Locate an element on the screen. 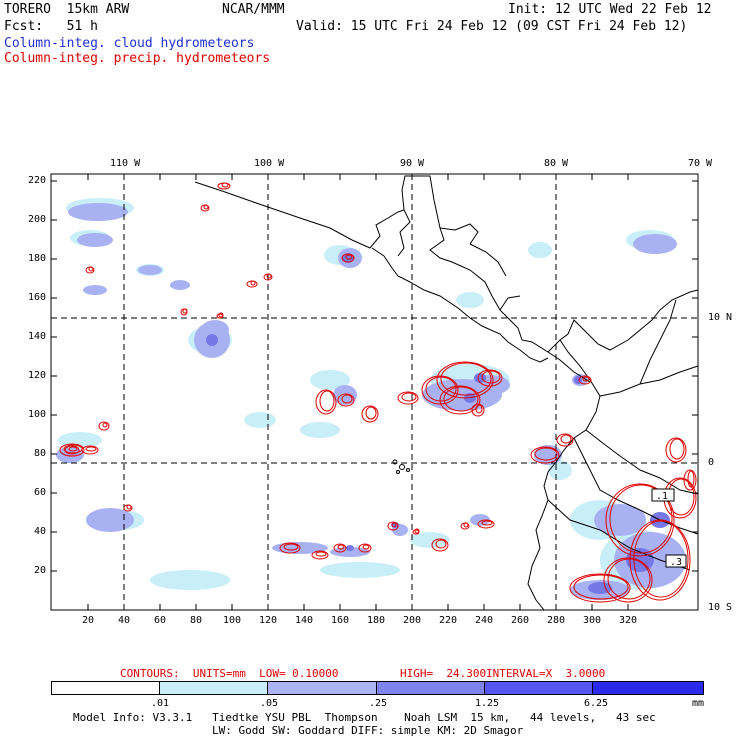  y-tick-label: 200 is located at coordinates (37, 219).